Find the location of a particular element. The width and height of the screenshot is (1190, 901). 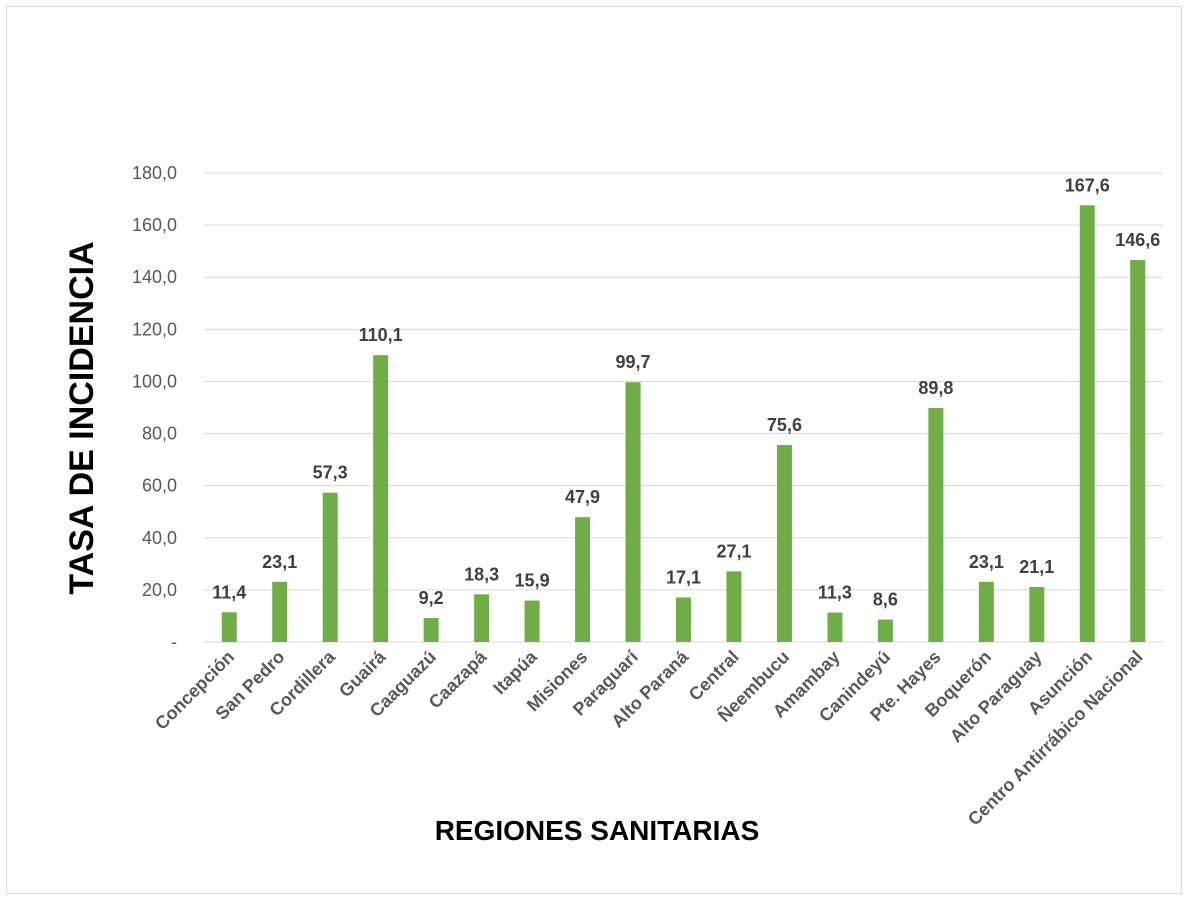

y-tick-label: 120,0 is located at coordinates (154, 329).